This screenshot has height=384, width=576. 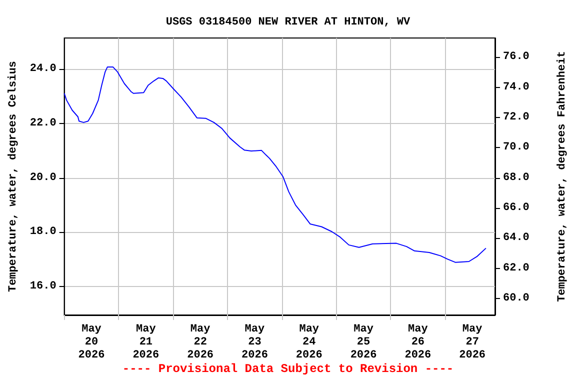 What do you see at coordinates (516, 298) in the screenshot?
I see `y2-tick-label: 60.0` at bounding box center [516, 298].